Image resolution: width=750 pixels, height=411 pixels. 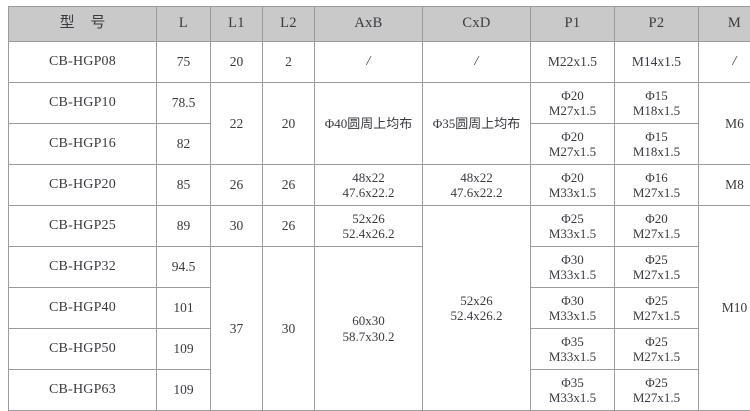 I want to click on cell-l: 101, so click(x=184, y=308).